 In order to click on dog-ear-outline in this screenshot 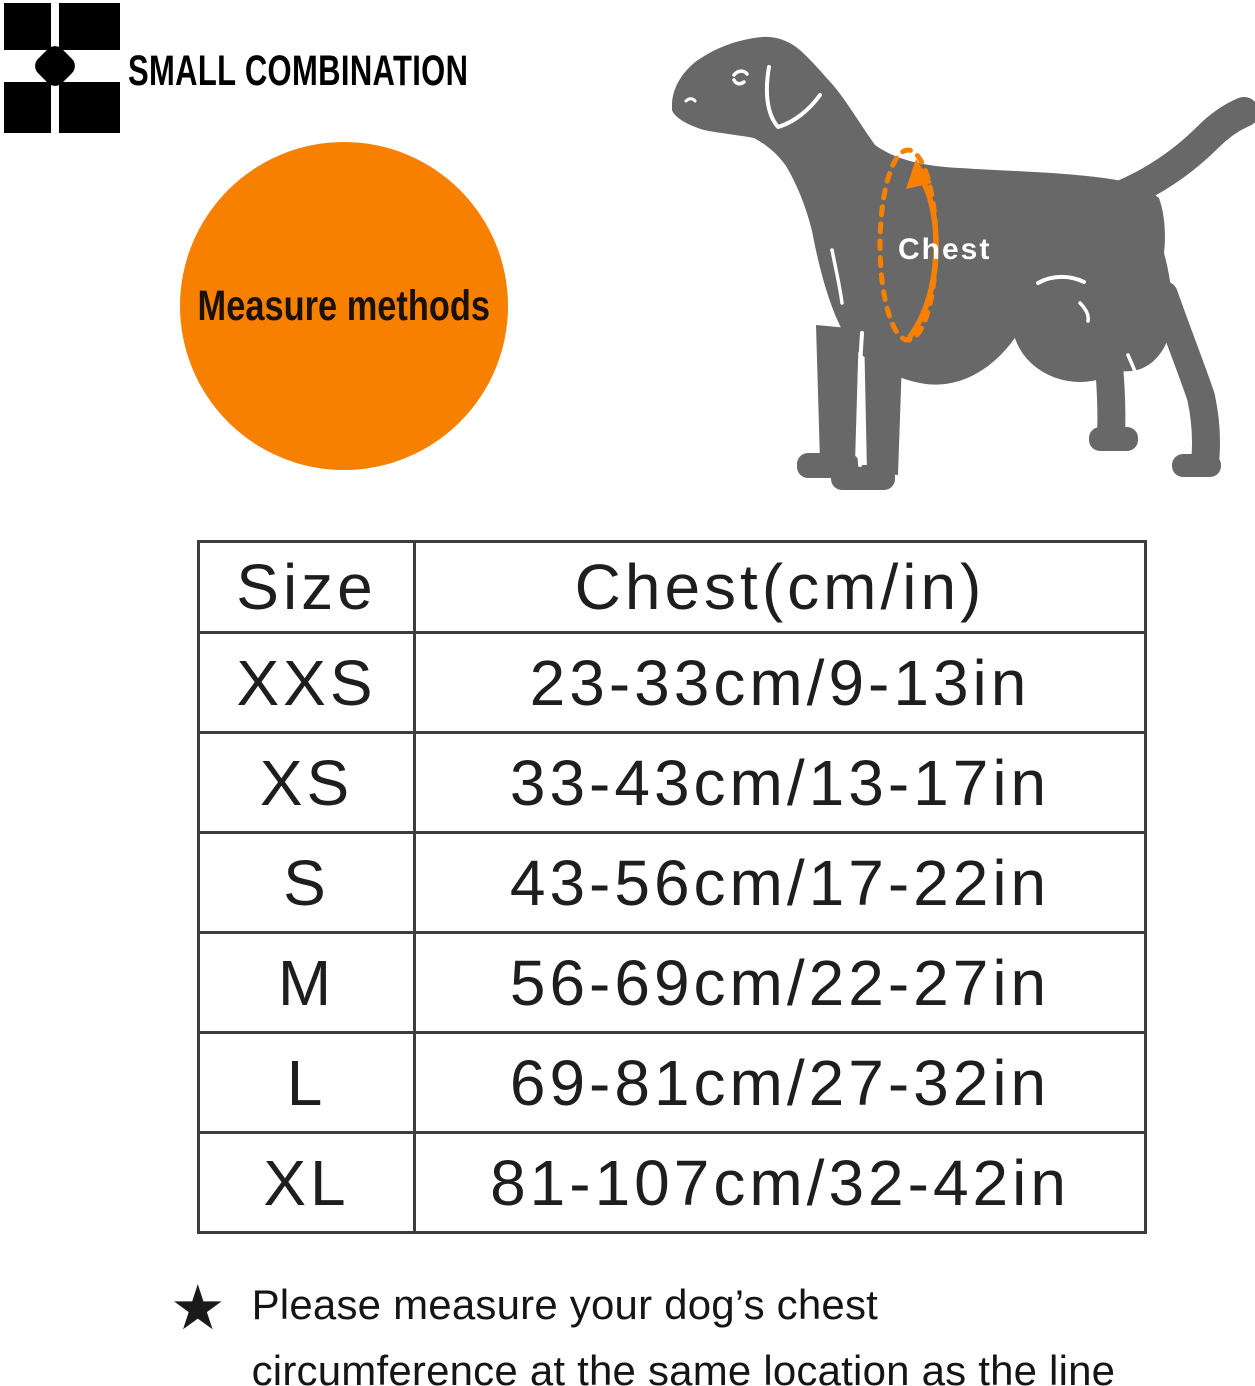, I will do `click(793, 97)`.